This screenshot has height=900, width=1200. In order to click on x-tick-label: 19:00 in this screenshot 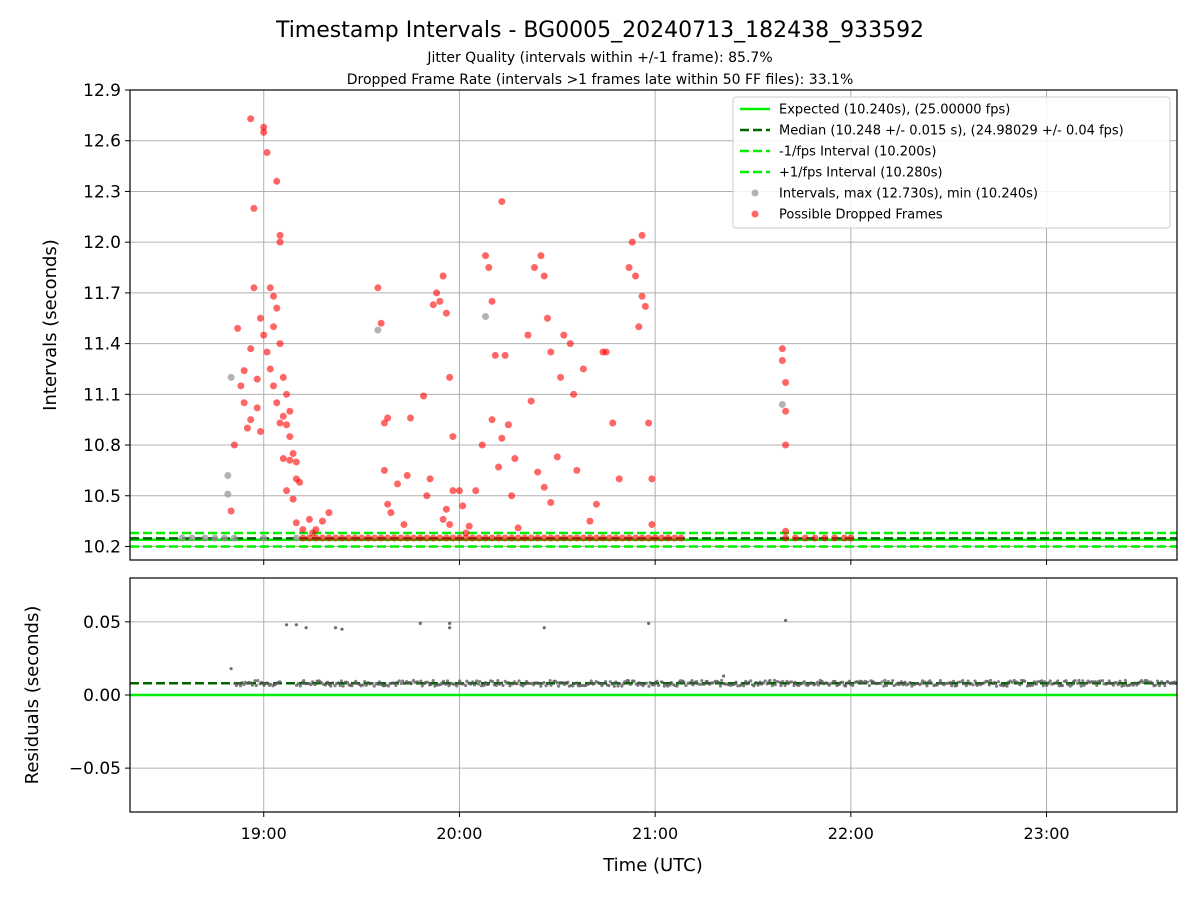, I will do `click(264, 833)`.